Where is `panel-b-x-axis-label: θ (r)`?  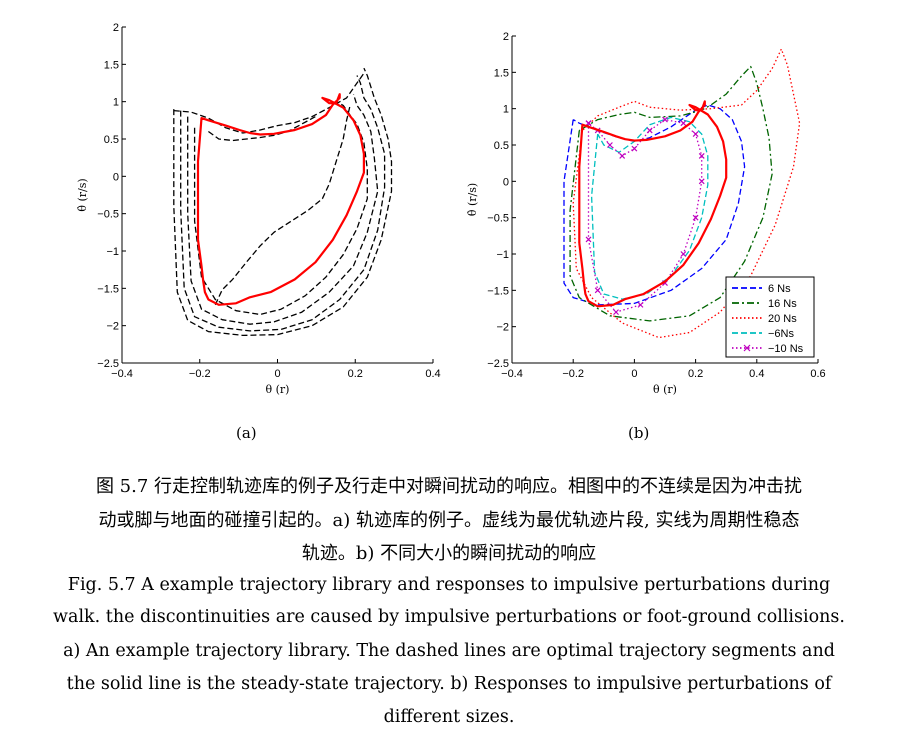
panel-b-x-axis-label: θ (r) is located at coordinates (665, 389).